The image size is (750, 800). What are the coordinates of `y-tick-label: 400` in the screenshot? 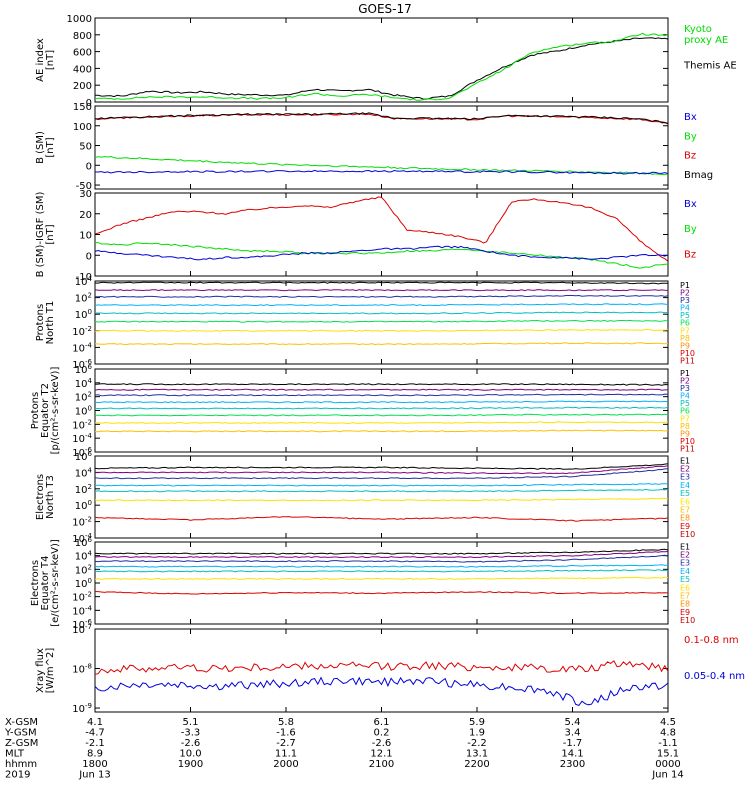 It's located at (82, 69).